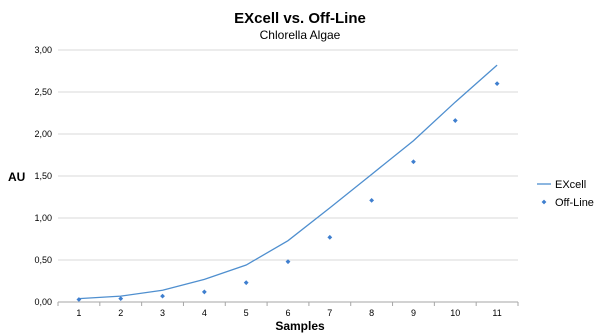 Image resolution: width=606 pixels, height=333 pixels. What do you see at coordinates (43, 260) in the screenshot?
I see `y-tick-label: 0,50` at bounding box center [43, 260].